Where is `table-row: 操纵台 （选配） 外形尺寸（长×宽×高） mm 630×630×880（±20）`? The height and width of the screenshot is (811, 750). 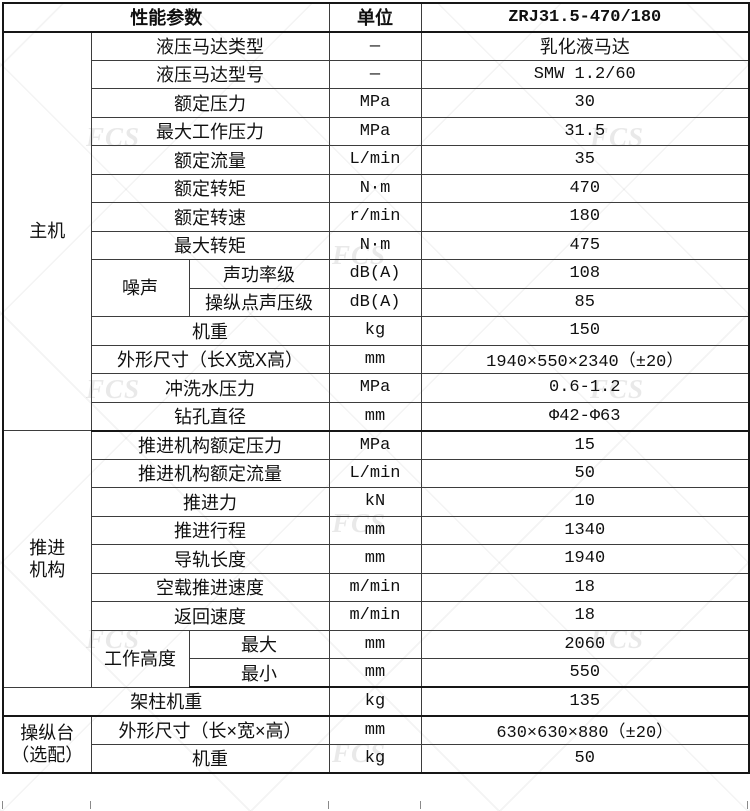 table-row: 操纵台 （选配） 外形尺寸（长×宽×高） mm 630×630×880（±20） is located at coordinates (376, 744).